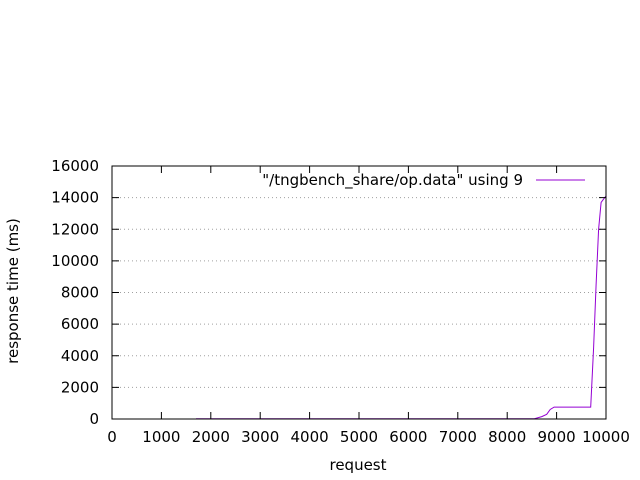  I want to click on y-tick-label: 4000, so click(80, 356).